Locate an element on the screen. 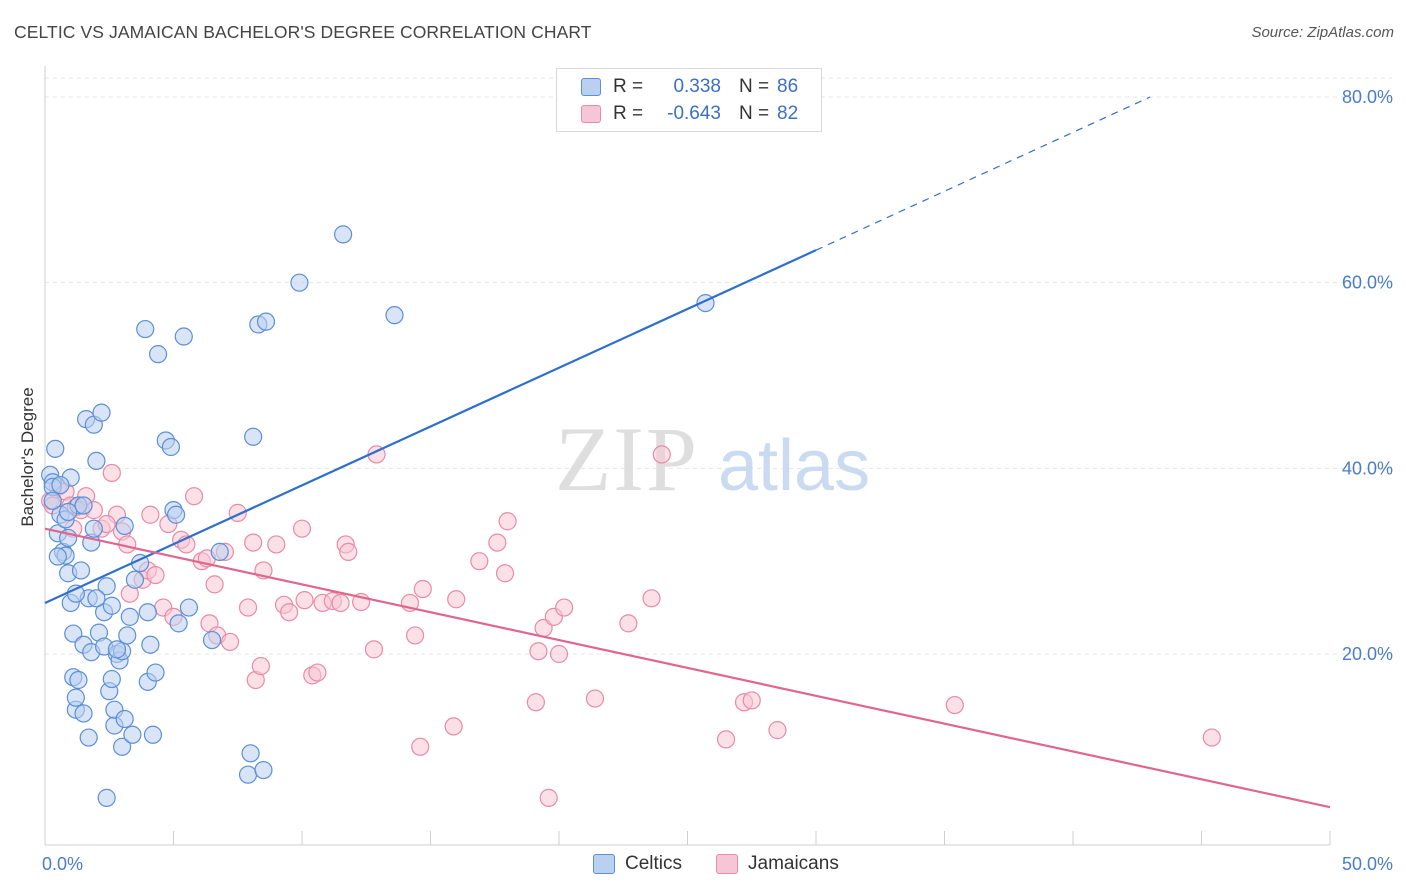 The height and width of the screenshot is (892, 1406). bottom-legend-swatch-blue is located at coordinates (604, 864).